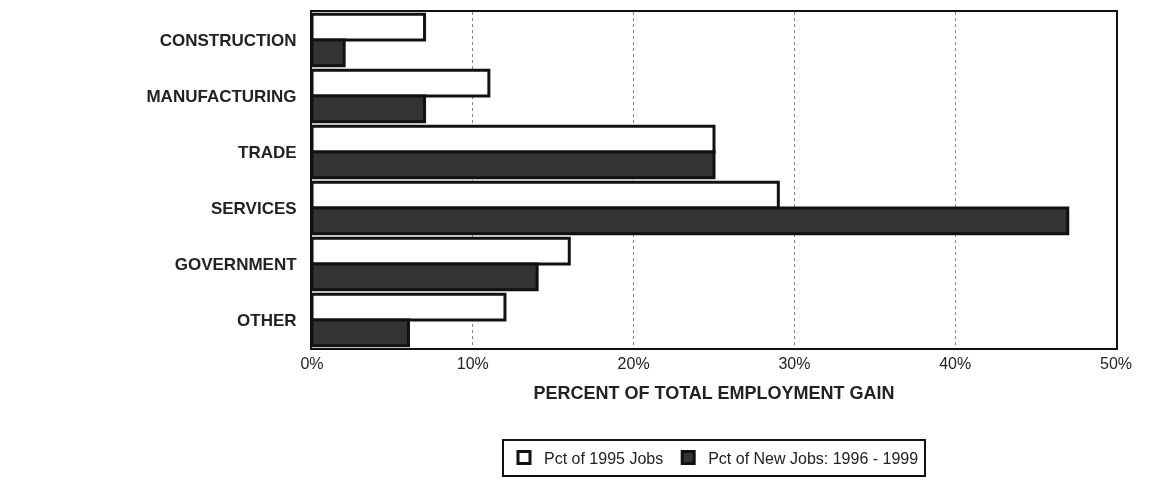  Describe the element at coordinates (221, 96) in the screenshot. I see `y-tick-label: MANUFACTURING` at that location.